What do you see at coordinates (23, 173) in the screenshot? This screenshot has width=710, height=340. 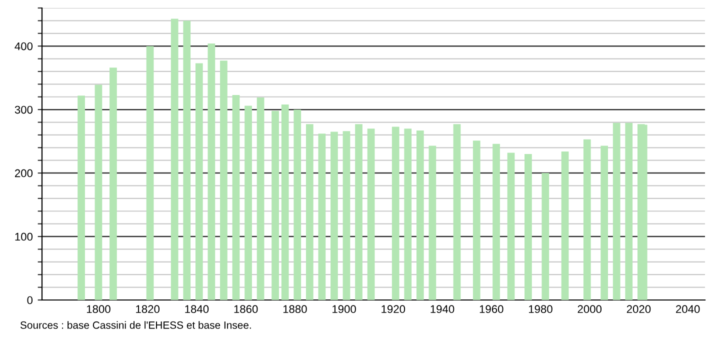 I see `y-tick-label: 200` at bounding box center [23, 173].